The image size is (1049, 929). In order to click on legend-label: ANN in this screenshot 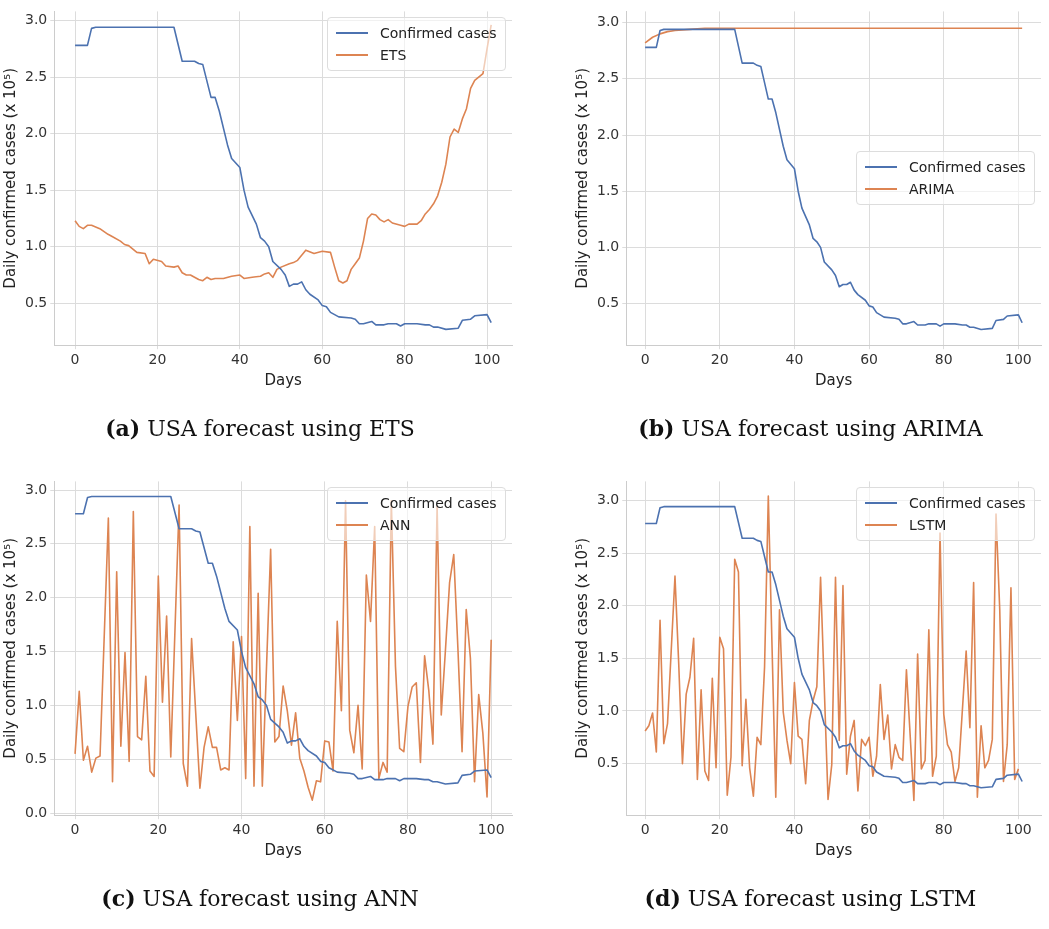, I will do `click(395, 526)`.